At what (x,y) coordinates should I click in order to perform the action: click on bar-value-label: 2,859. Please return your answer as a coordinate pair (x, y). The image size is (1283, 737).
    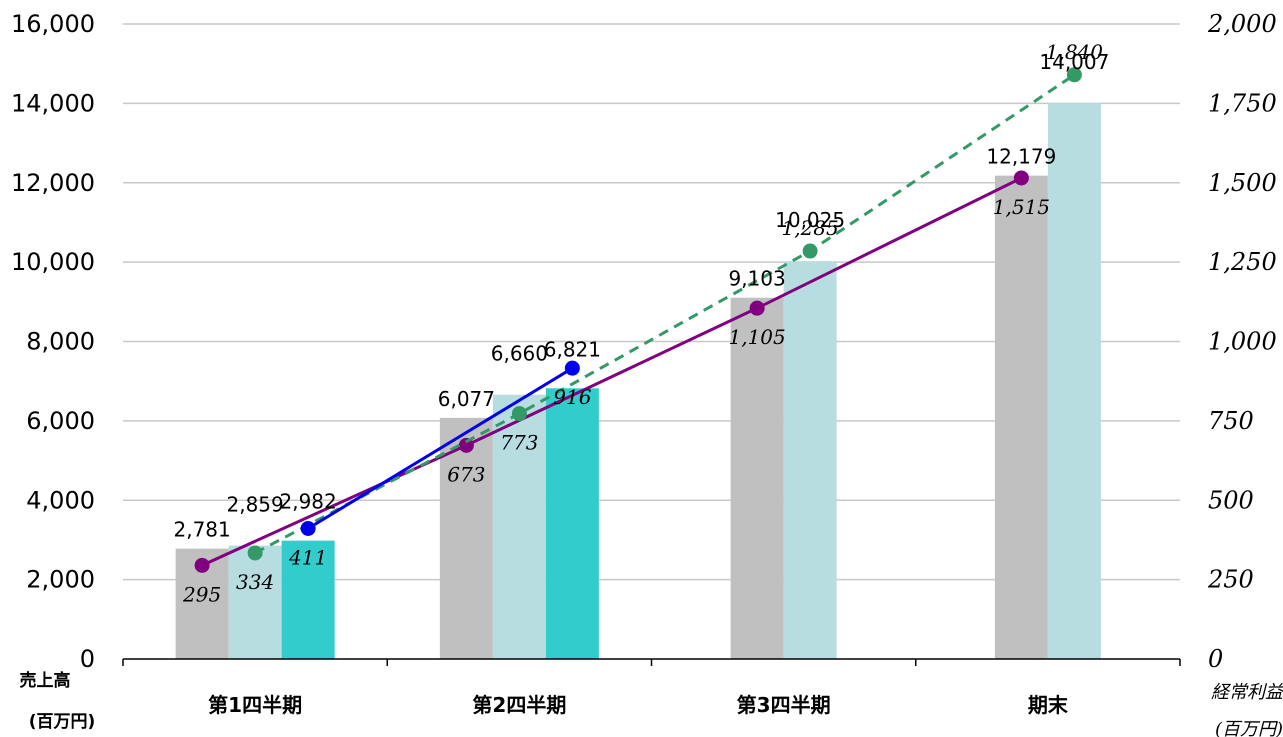
    Looking at the image, I should click on (254, 505).